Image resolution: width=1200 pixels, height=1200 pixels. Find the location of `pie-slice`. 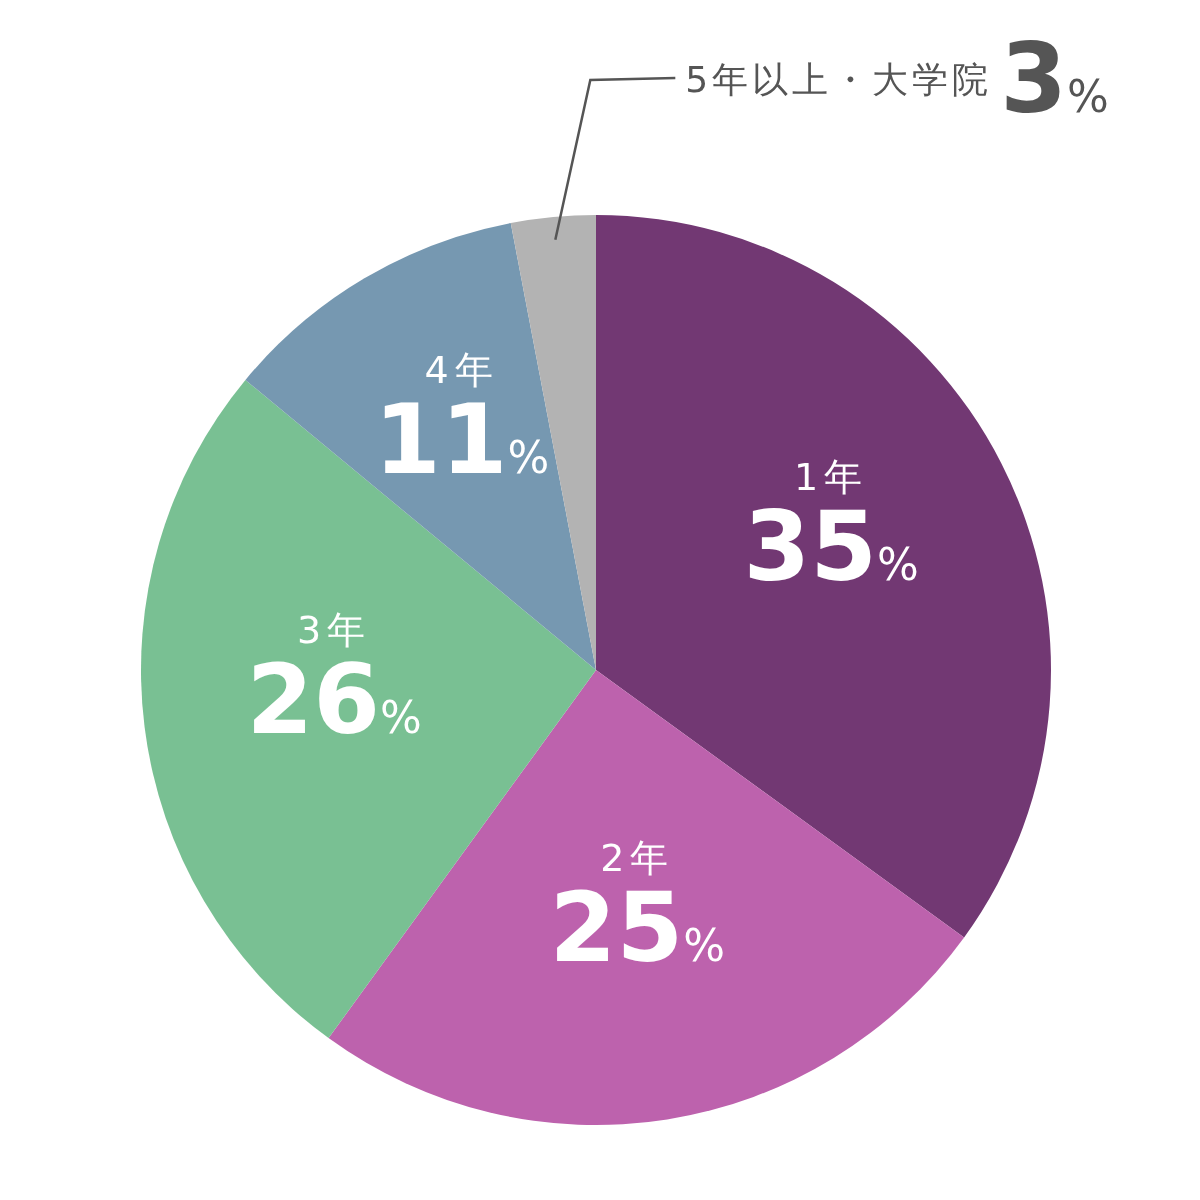

pie-slice is located at coordinates (553, 442).